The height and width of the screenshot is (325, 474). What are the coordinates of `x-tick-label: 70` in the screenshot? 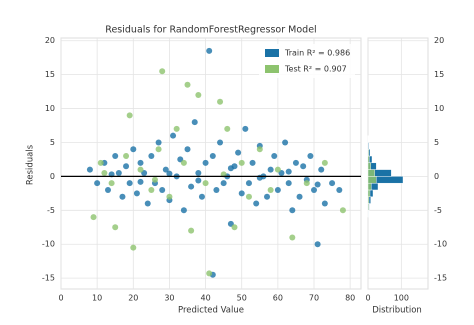 It's located at (314, 298).